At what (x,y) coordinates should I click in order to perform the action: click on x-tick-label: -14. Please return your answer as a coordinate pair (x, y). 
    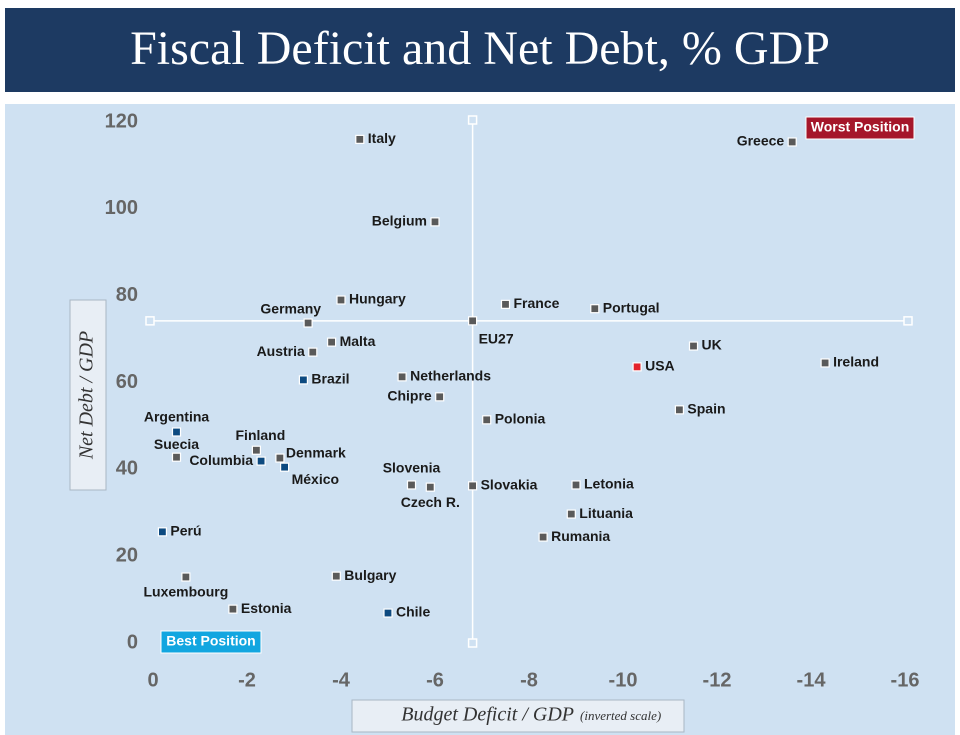
    Looking at the image, I should click on (812, 680).